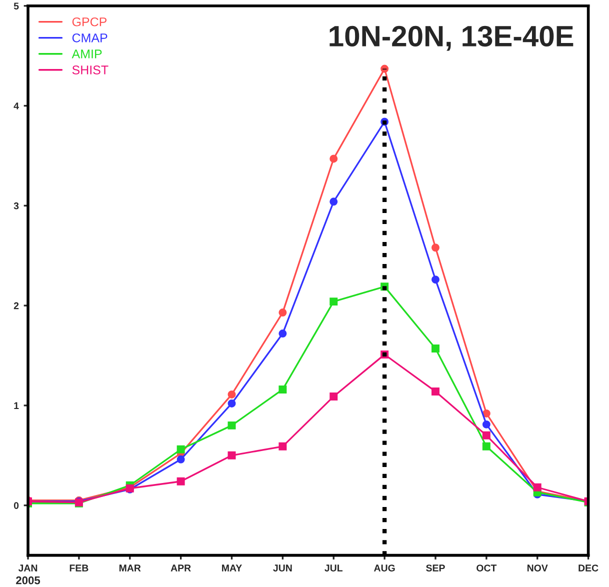  I want to click on y-tick-label: 2, so click(16, 306).